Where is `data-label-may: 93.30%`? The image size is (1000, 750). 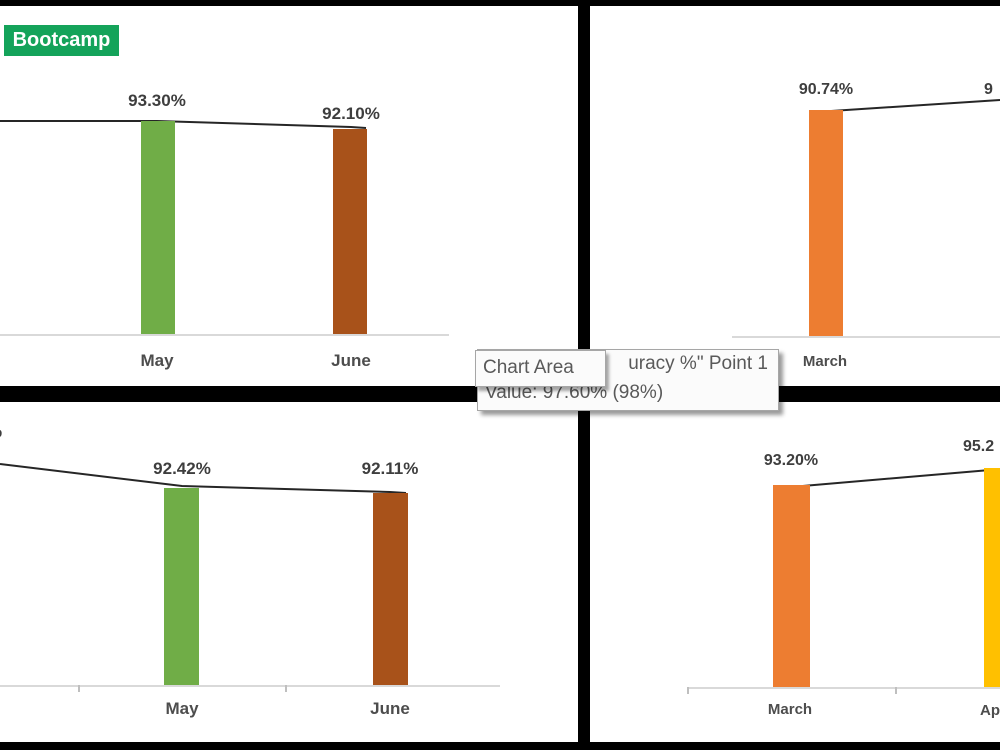 data-label-may: 93.30% is located at coordinates (157, 100).